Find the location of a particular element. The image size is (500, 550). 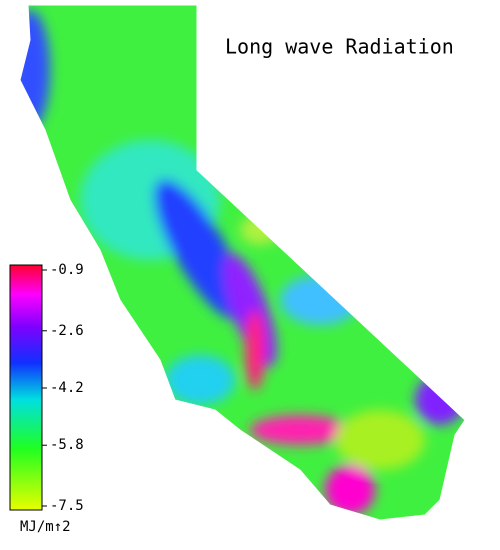

colorbar is located at coordinates (26, 387).